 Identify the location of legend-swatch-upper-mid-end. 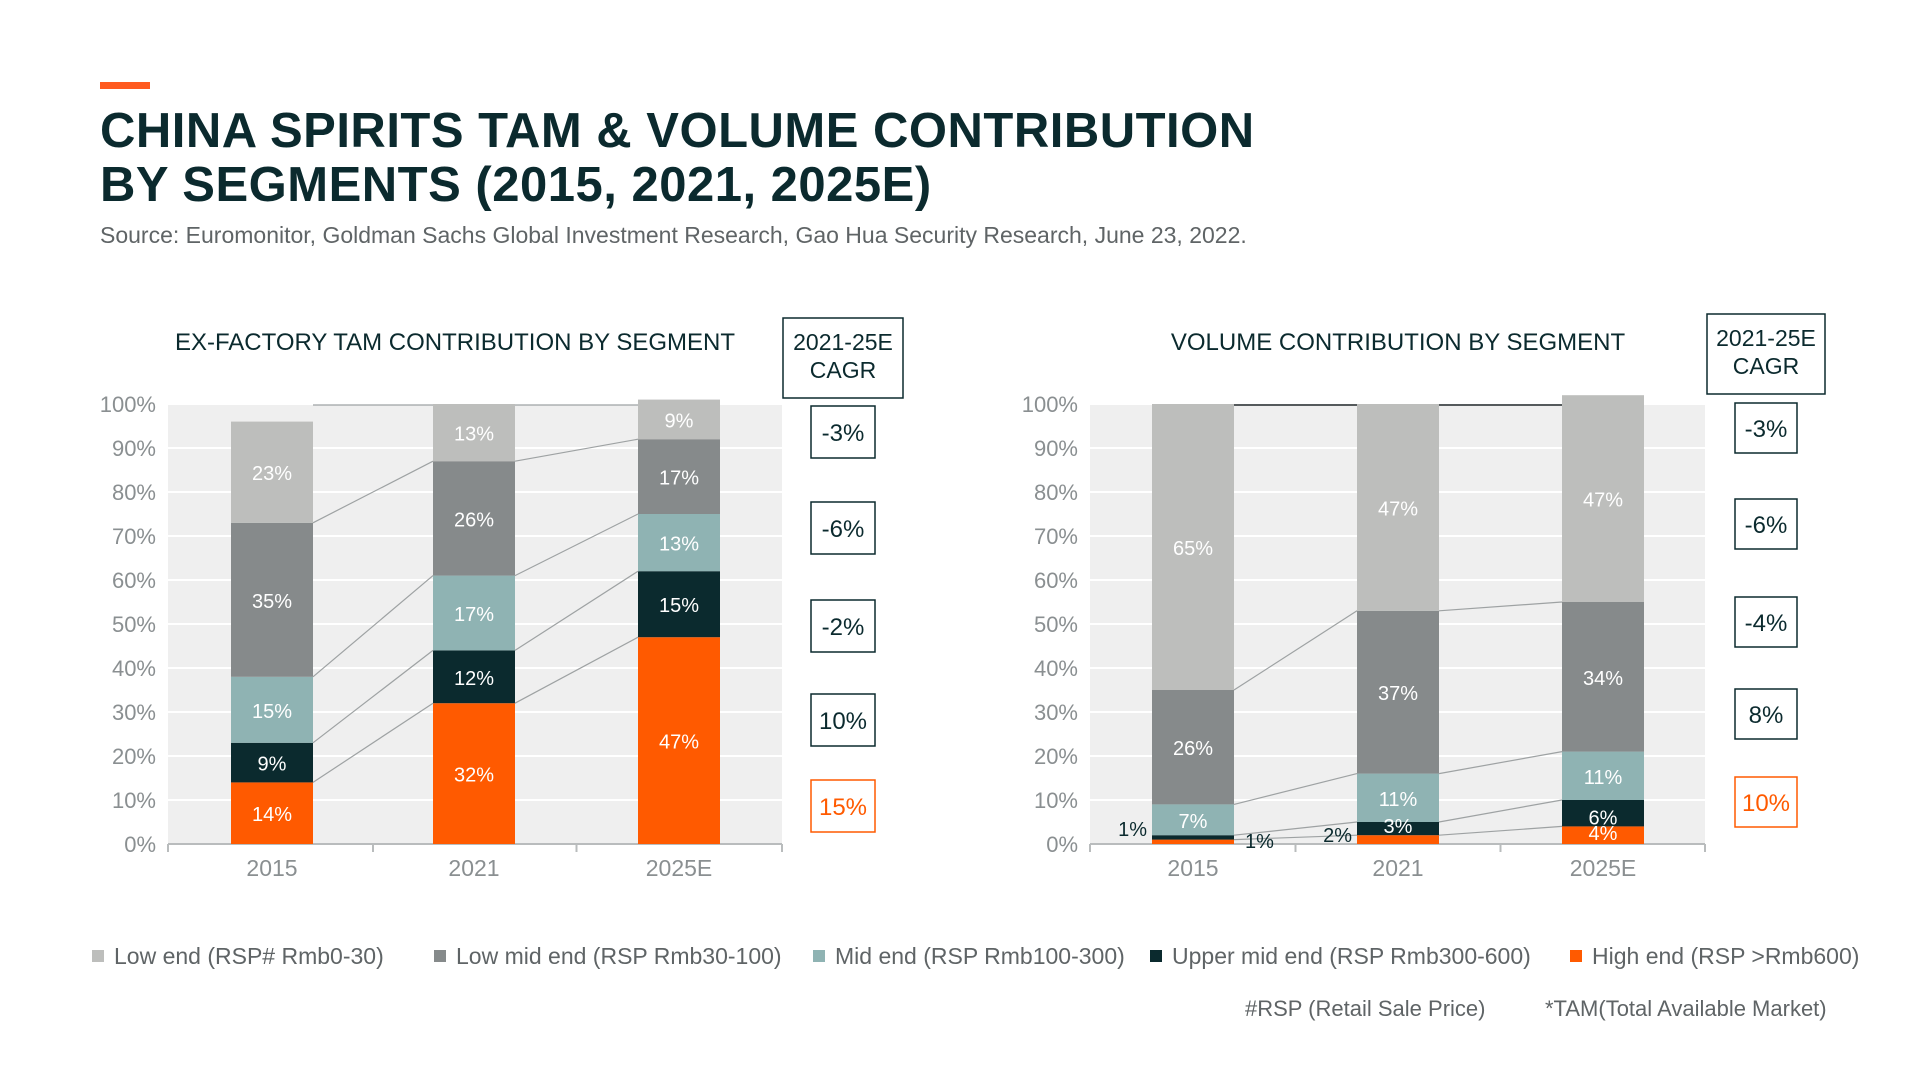
(1156, 956).